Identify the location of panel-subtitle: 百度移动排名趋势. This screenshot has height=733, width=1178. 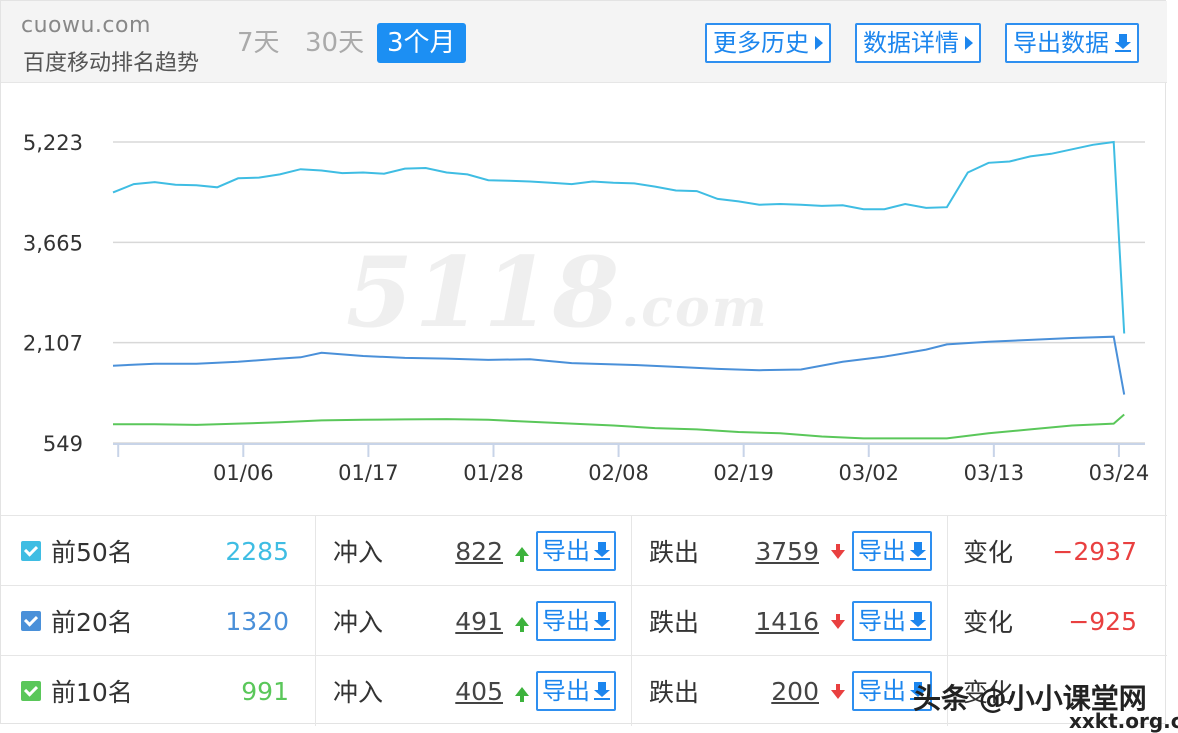
(111, 63).